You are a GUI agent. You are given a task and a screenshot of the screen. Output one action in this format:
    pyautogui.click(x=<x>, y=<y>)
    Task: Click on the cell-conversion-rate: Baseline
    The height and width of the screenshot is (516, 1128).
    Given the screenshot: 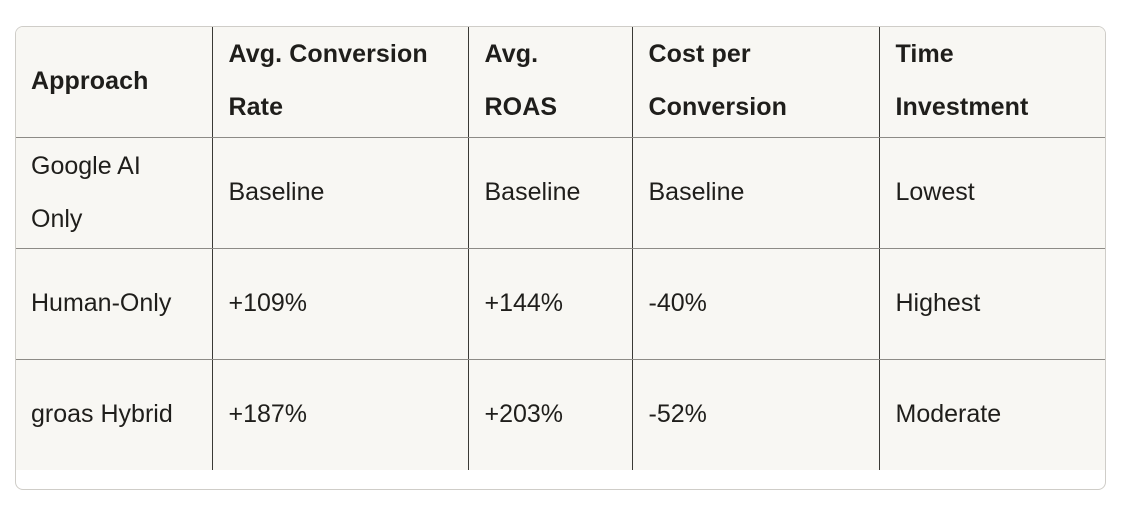 What is the action you would take?
    pyautogui.click(x=339, y=193)
    